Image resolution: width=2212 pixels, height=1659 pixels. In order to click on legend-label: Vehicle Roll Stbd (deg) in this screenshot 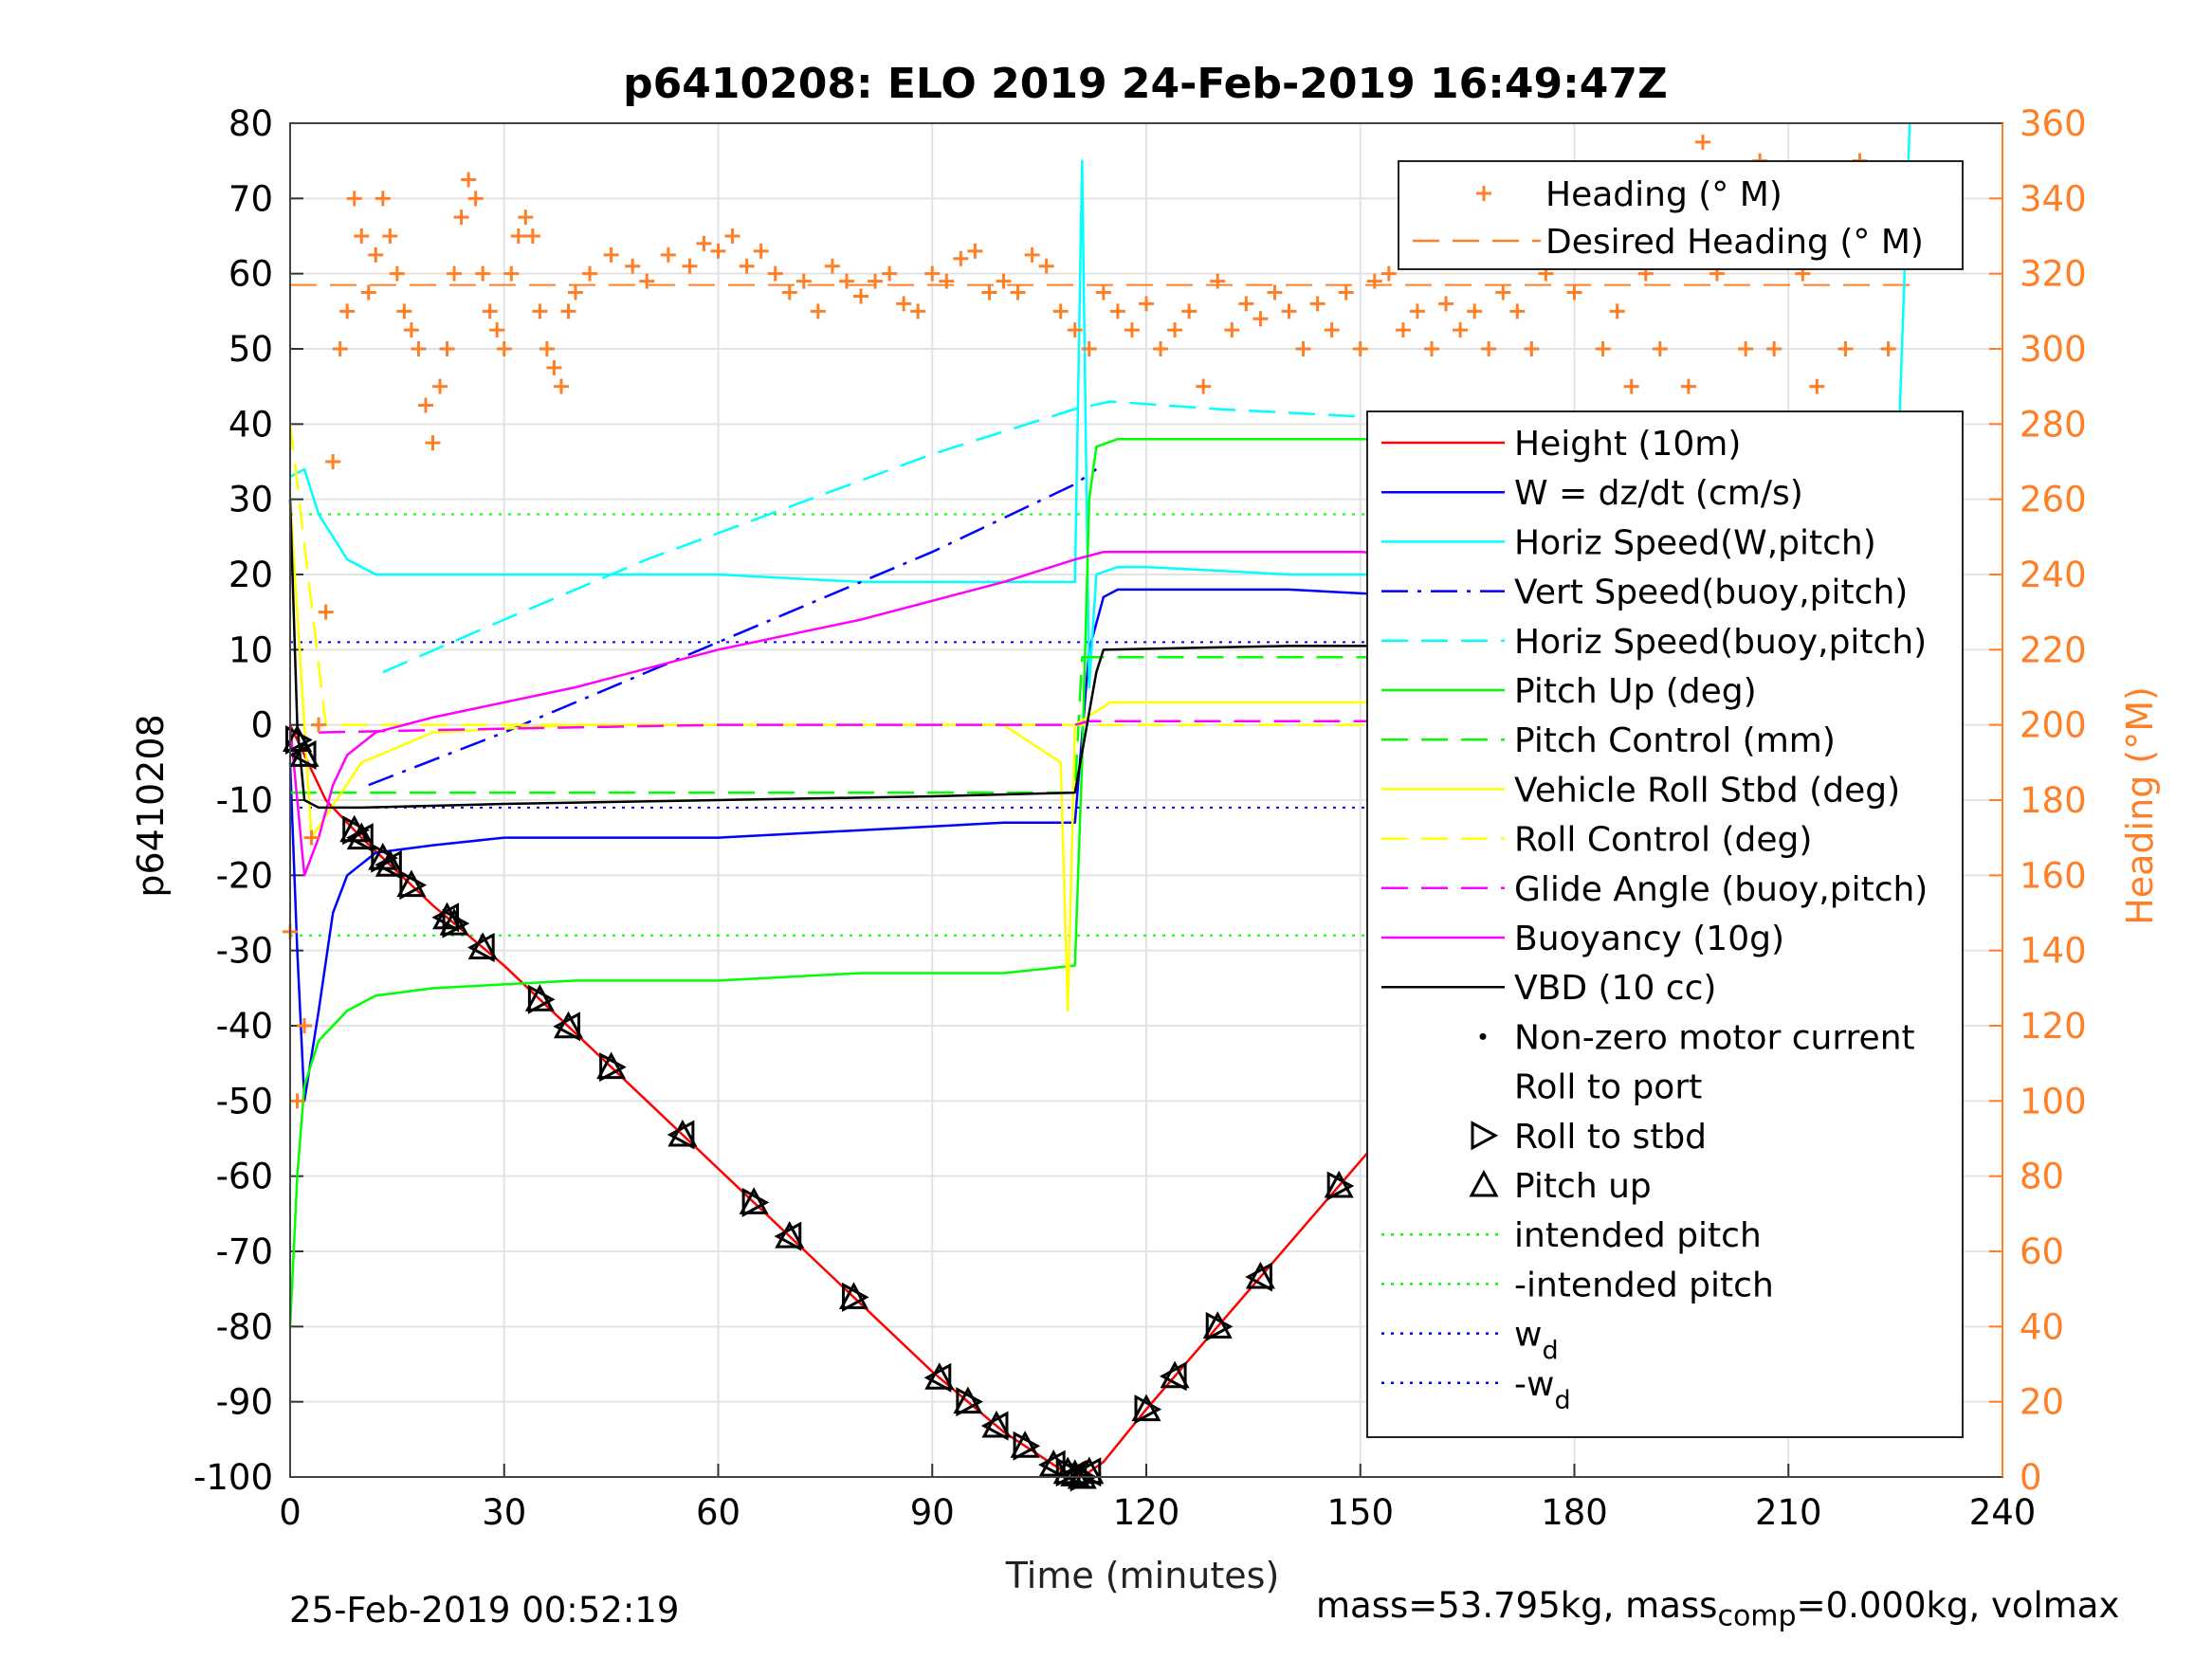, I will do `click(1707, 790)`.